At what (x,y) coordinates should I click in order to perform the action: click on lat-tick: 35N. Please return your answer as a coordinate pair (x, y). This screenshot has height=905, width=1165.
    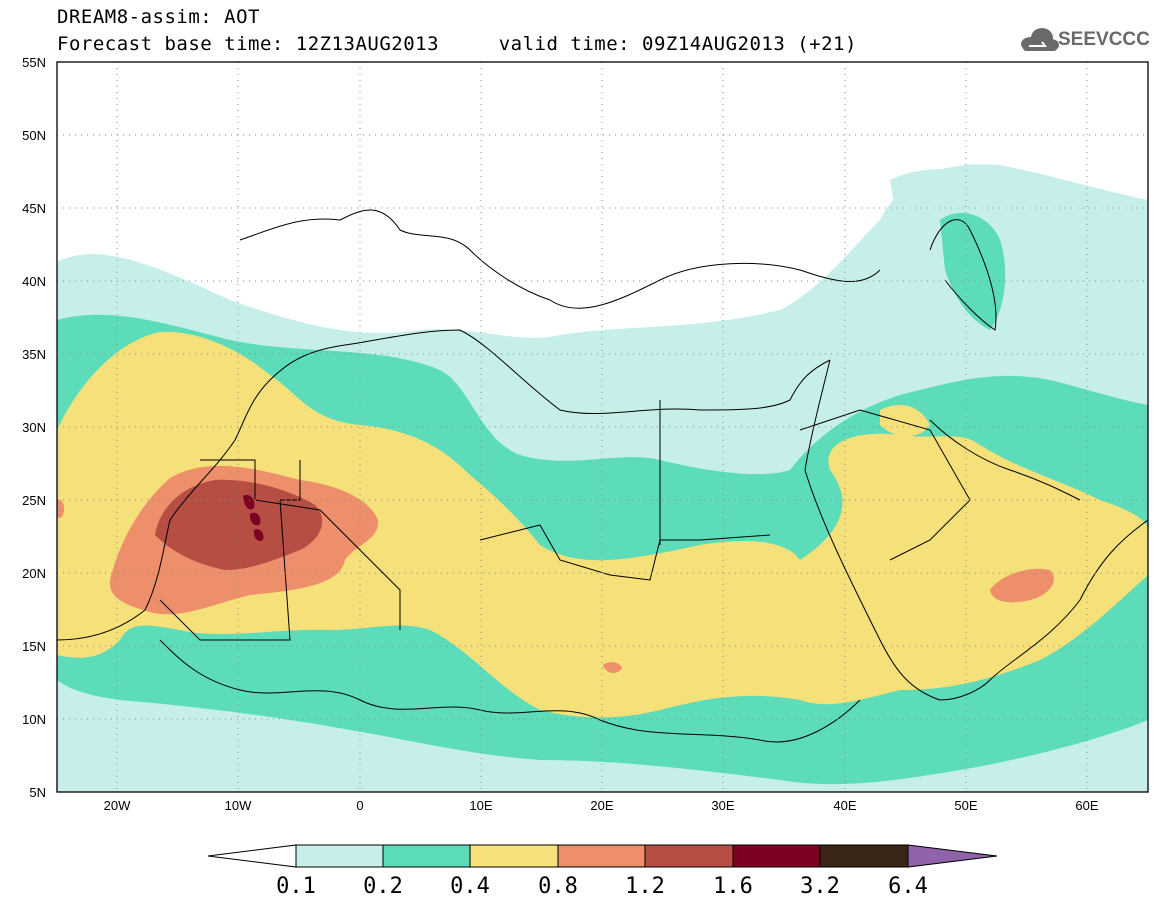
    Looking at the image, I should click on (34, 354).